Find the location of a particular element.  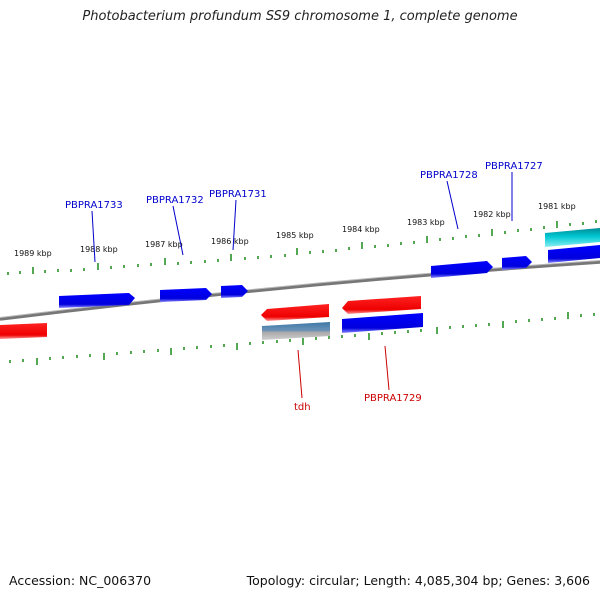

kbp-label: 1988 kbp is located at coordinates (99, 249).